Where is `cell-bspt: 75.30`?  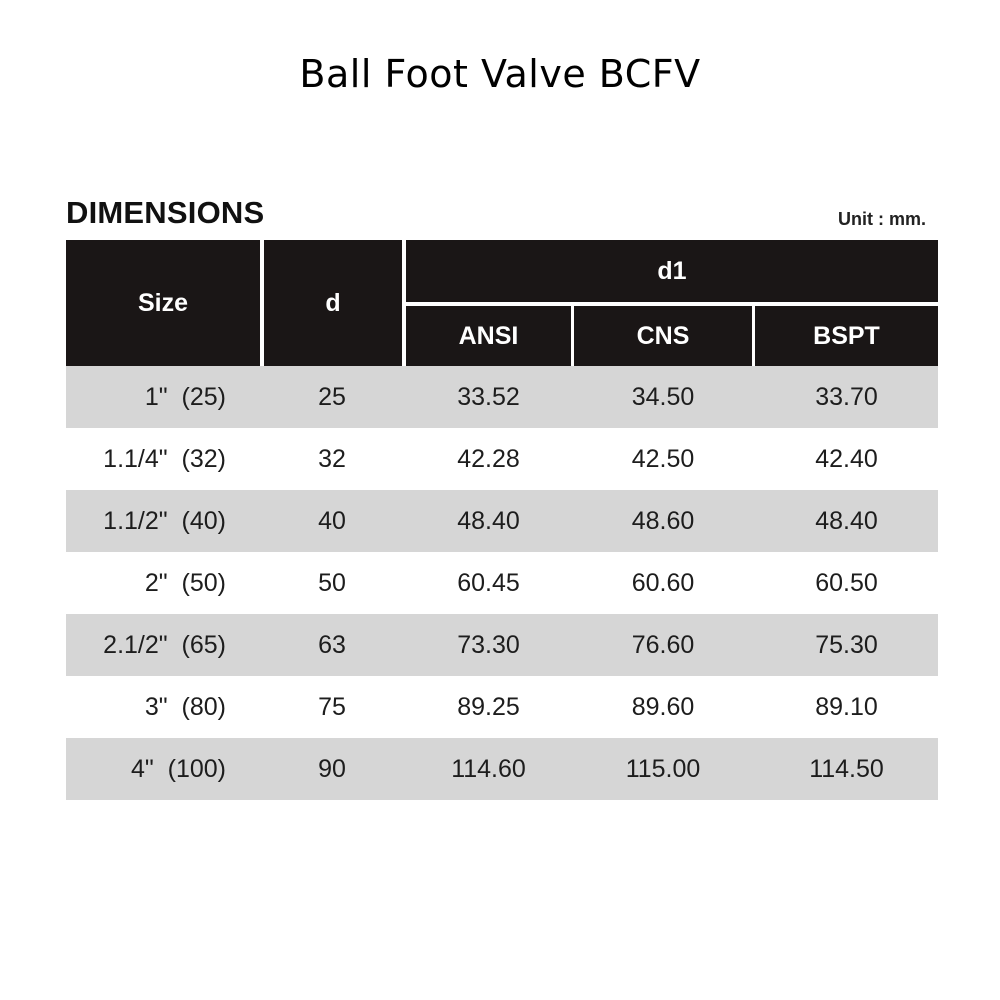 cell-bspt: 75.30 is located at coordinates (846, 644).